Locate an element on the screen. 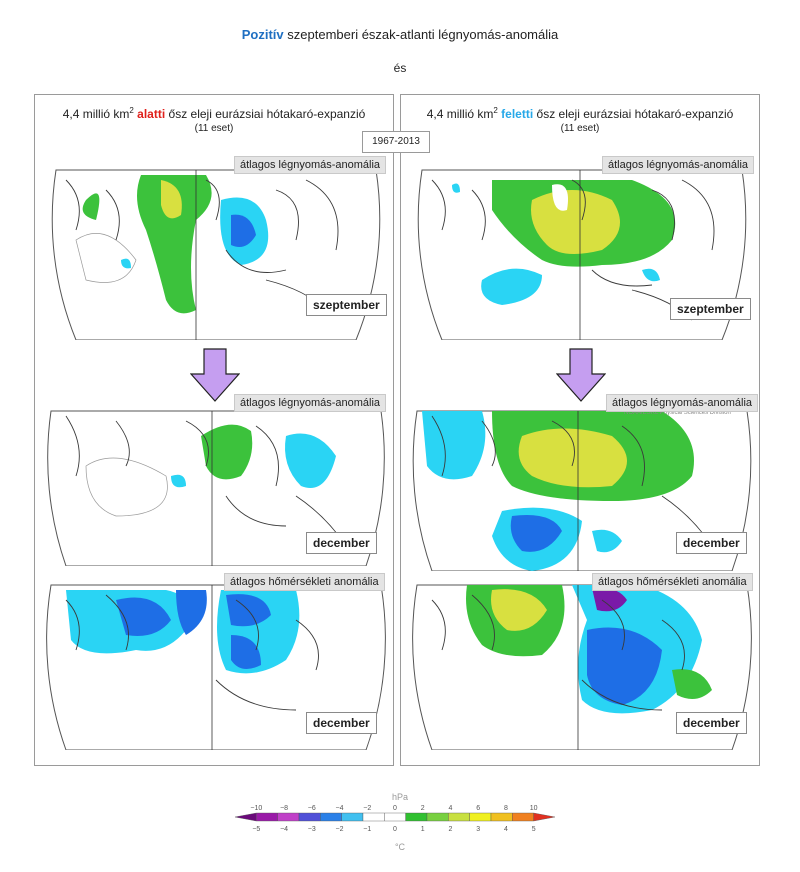 The width and height of the screenshot is (800, 872). colorbar-hpa-tick: −8 is located at coordinates (284, 808).